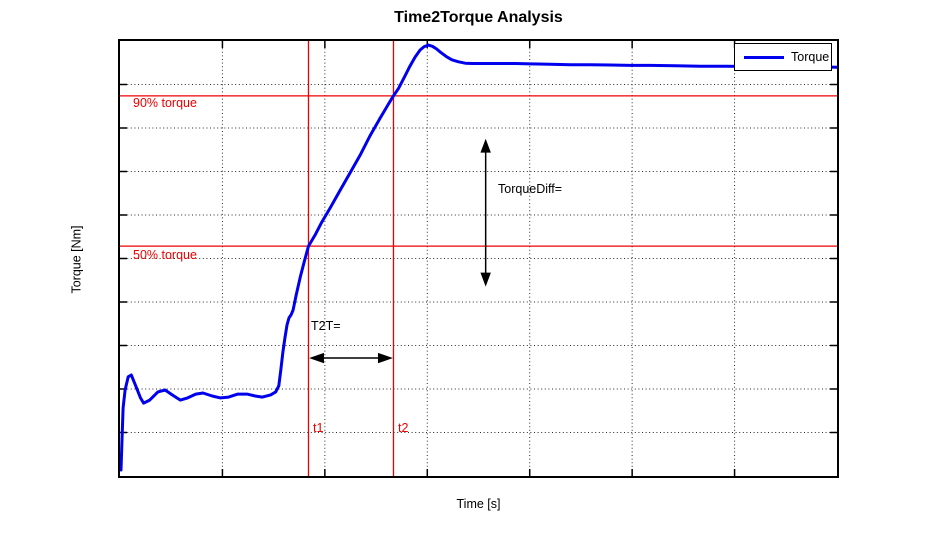 Image resolution: width=925 pixels, height=536 pixels. I want to click on t2t-arrow, so click(351, 358).